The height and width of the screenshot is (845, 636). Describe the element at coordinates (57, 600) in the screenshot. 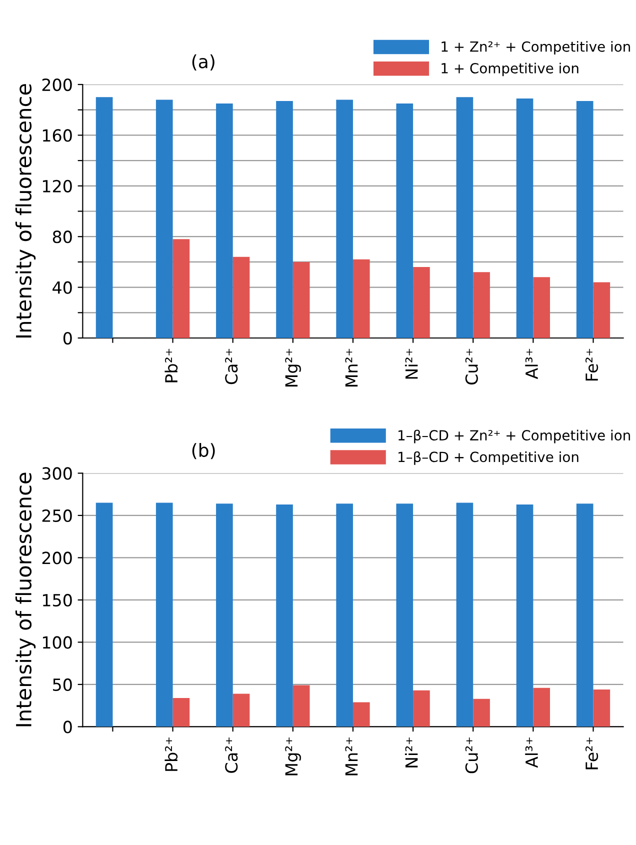

I see `y-tick-label: 150` at that location.